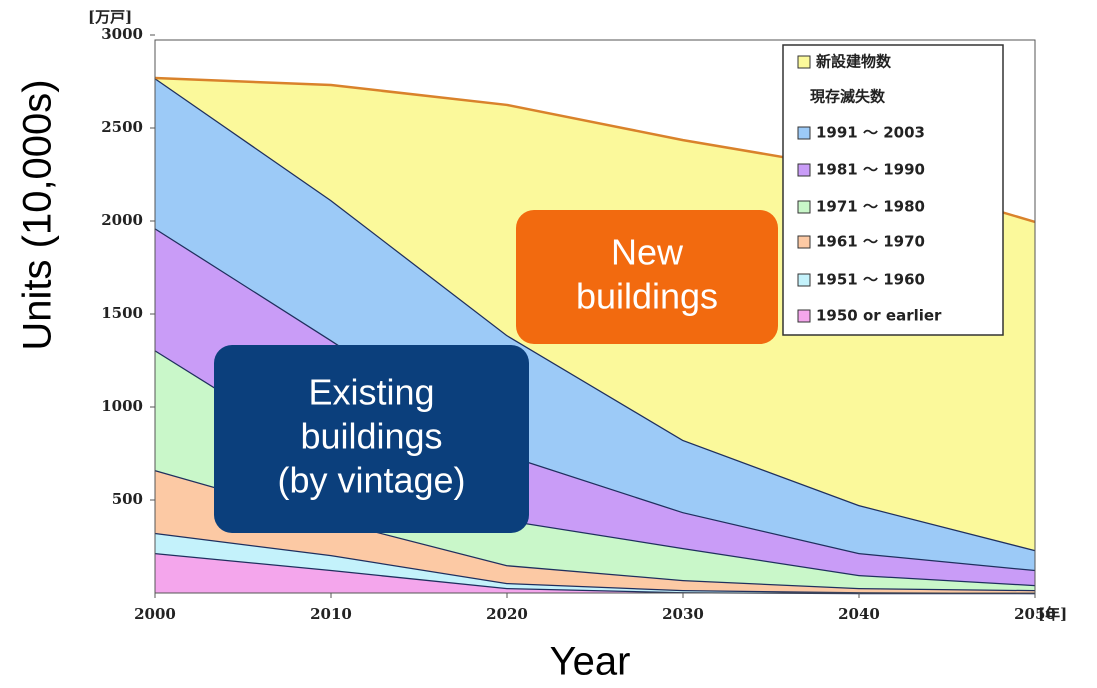 Image resolution: width=1097 pixels, height=688 pixels. I want to click on x-tick-label: 2010, so click(331, 614).